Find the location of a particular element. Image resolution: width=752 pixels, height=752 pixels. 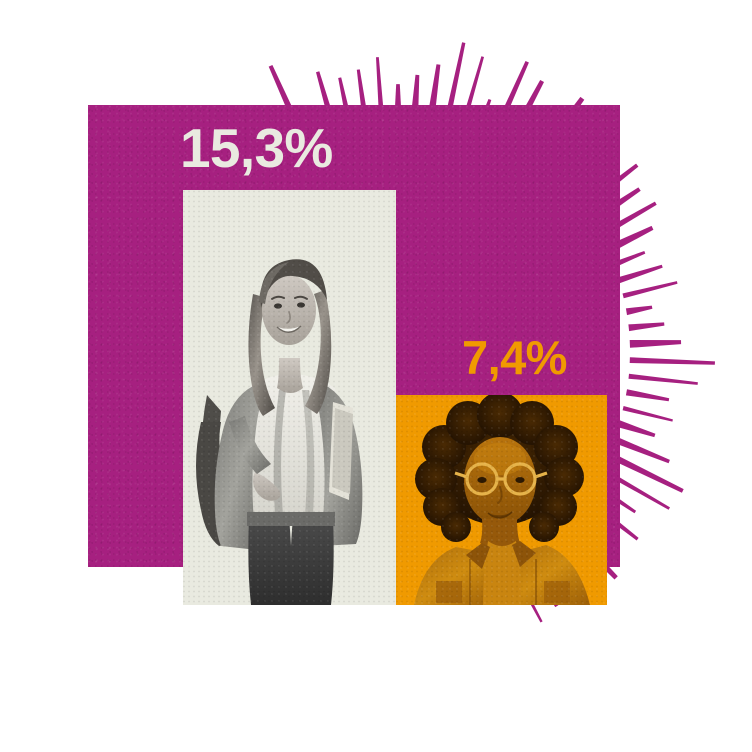

portrait-photo-illustration is located at coordinates (501, 500).